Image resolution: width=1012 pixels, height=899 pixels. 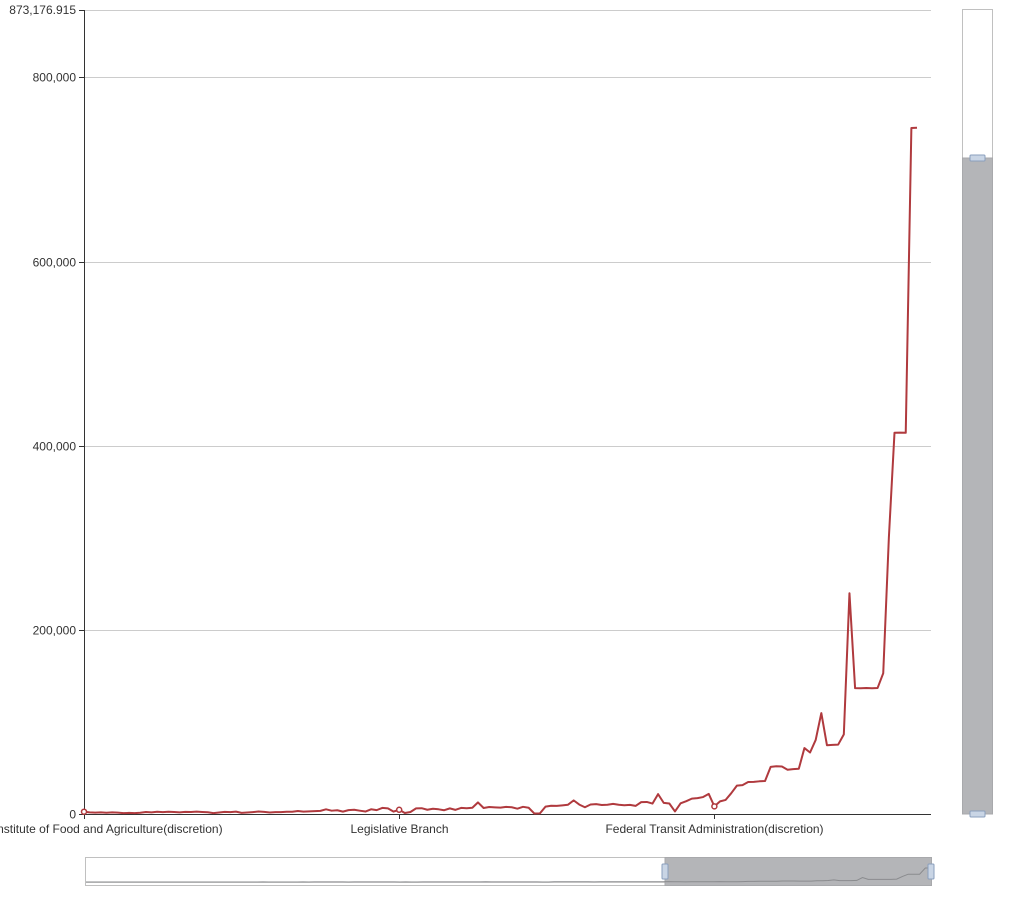 I want to click on vertical-slider-window, so click(x=977, y=486).